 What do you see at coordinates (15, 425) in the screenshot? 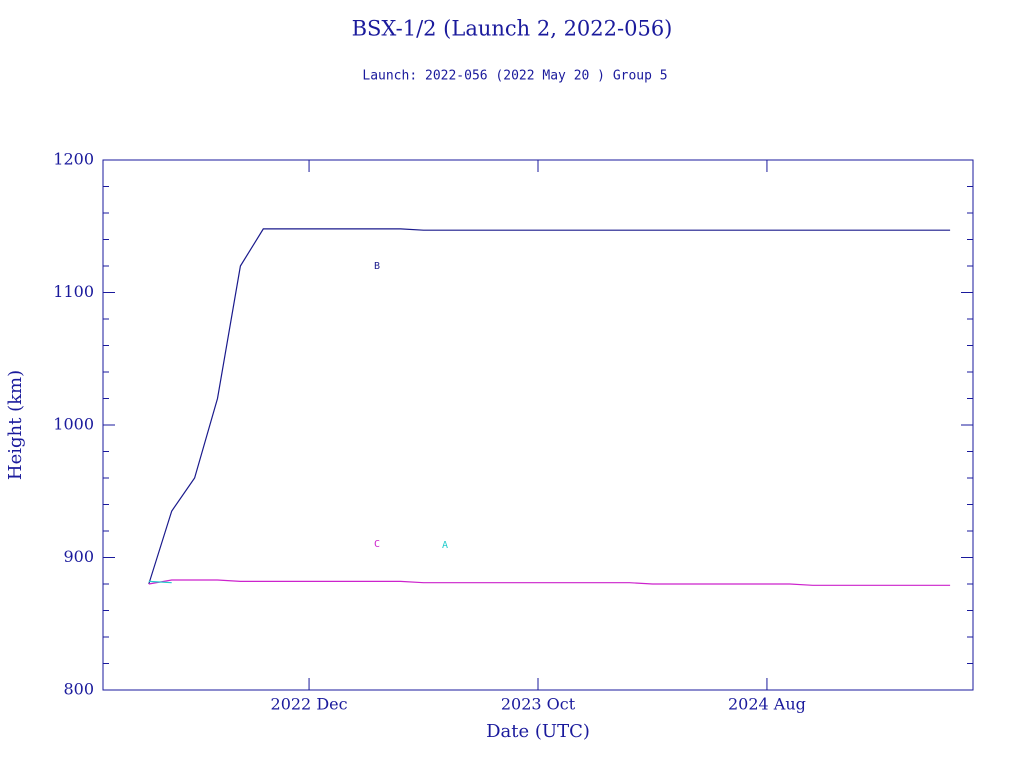
I see `y-axis-label: Height (km)` at bounding box center [15, 425].